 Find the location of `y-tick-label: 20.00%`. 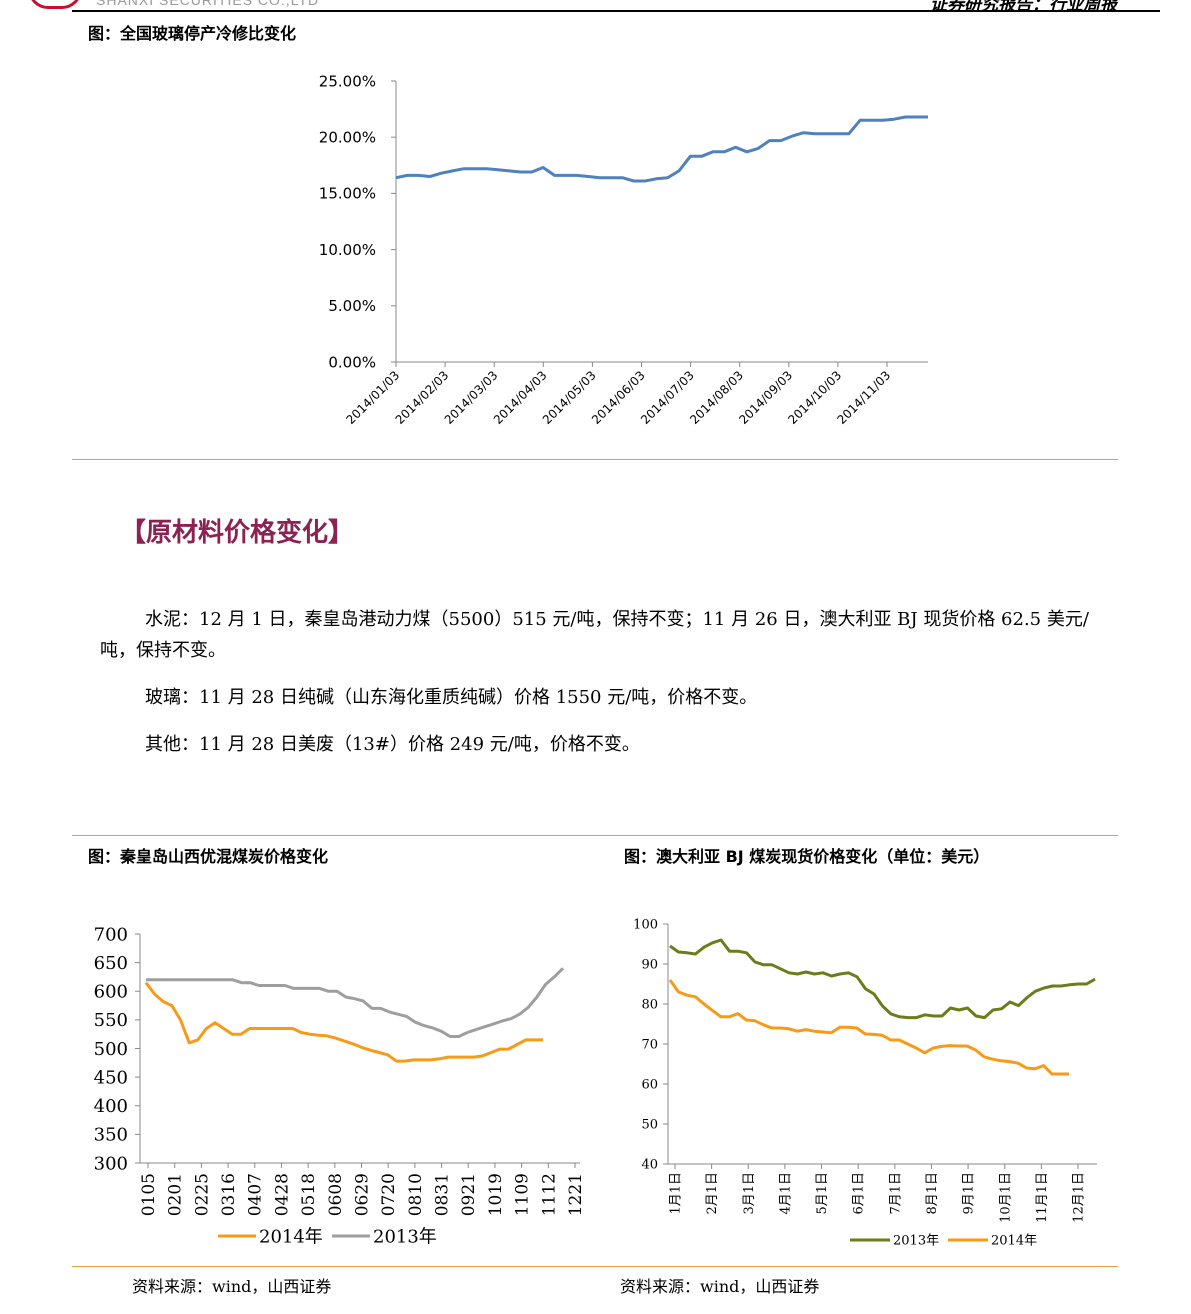

y-tick-label: 20.00% is located at coordinates (347, 137).